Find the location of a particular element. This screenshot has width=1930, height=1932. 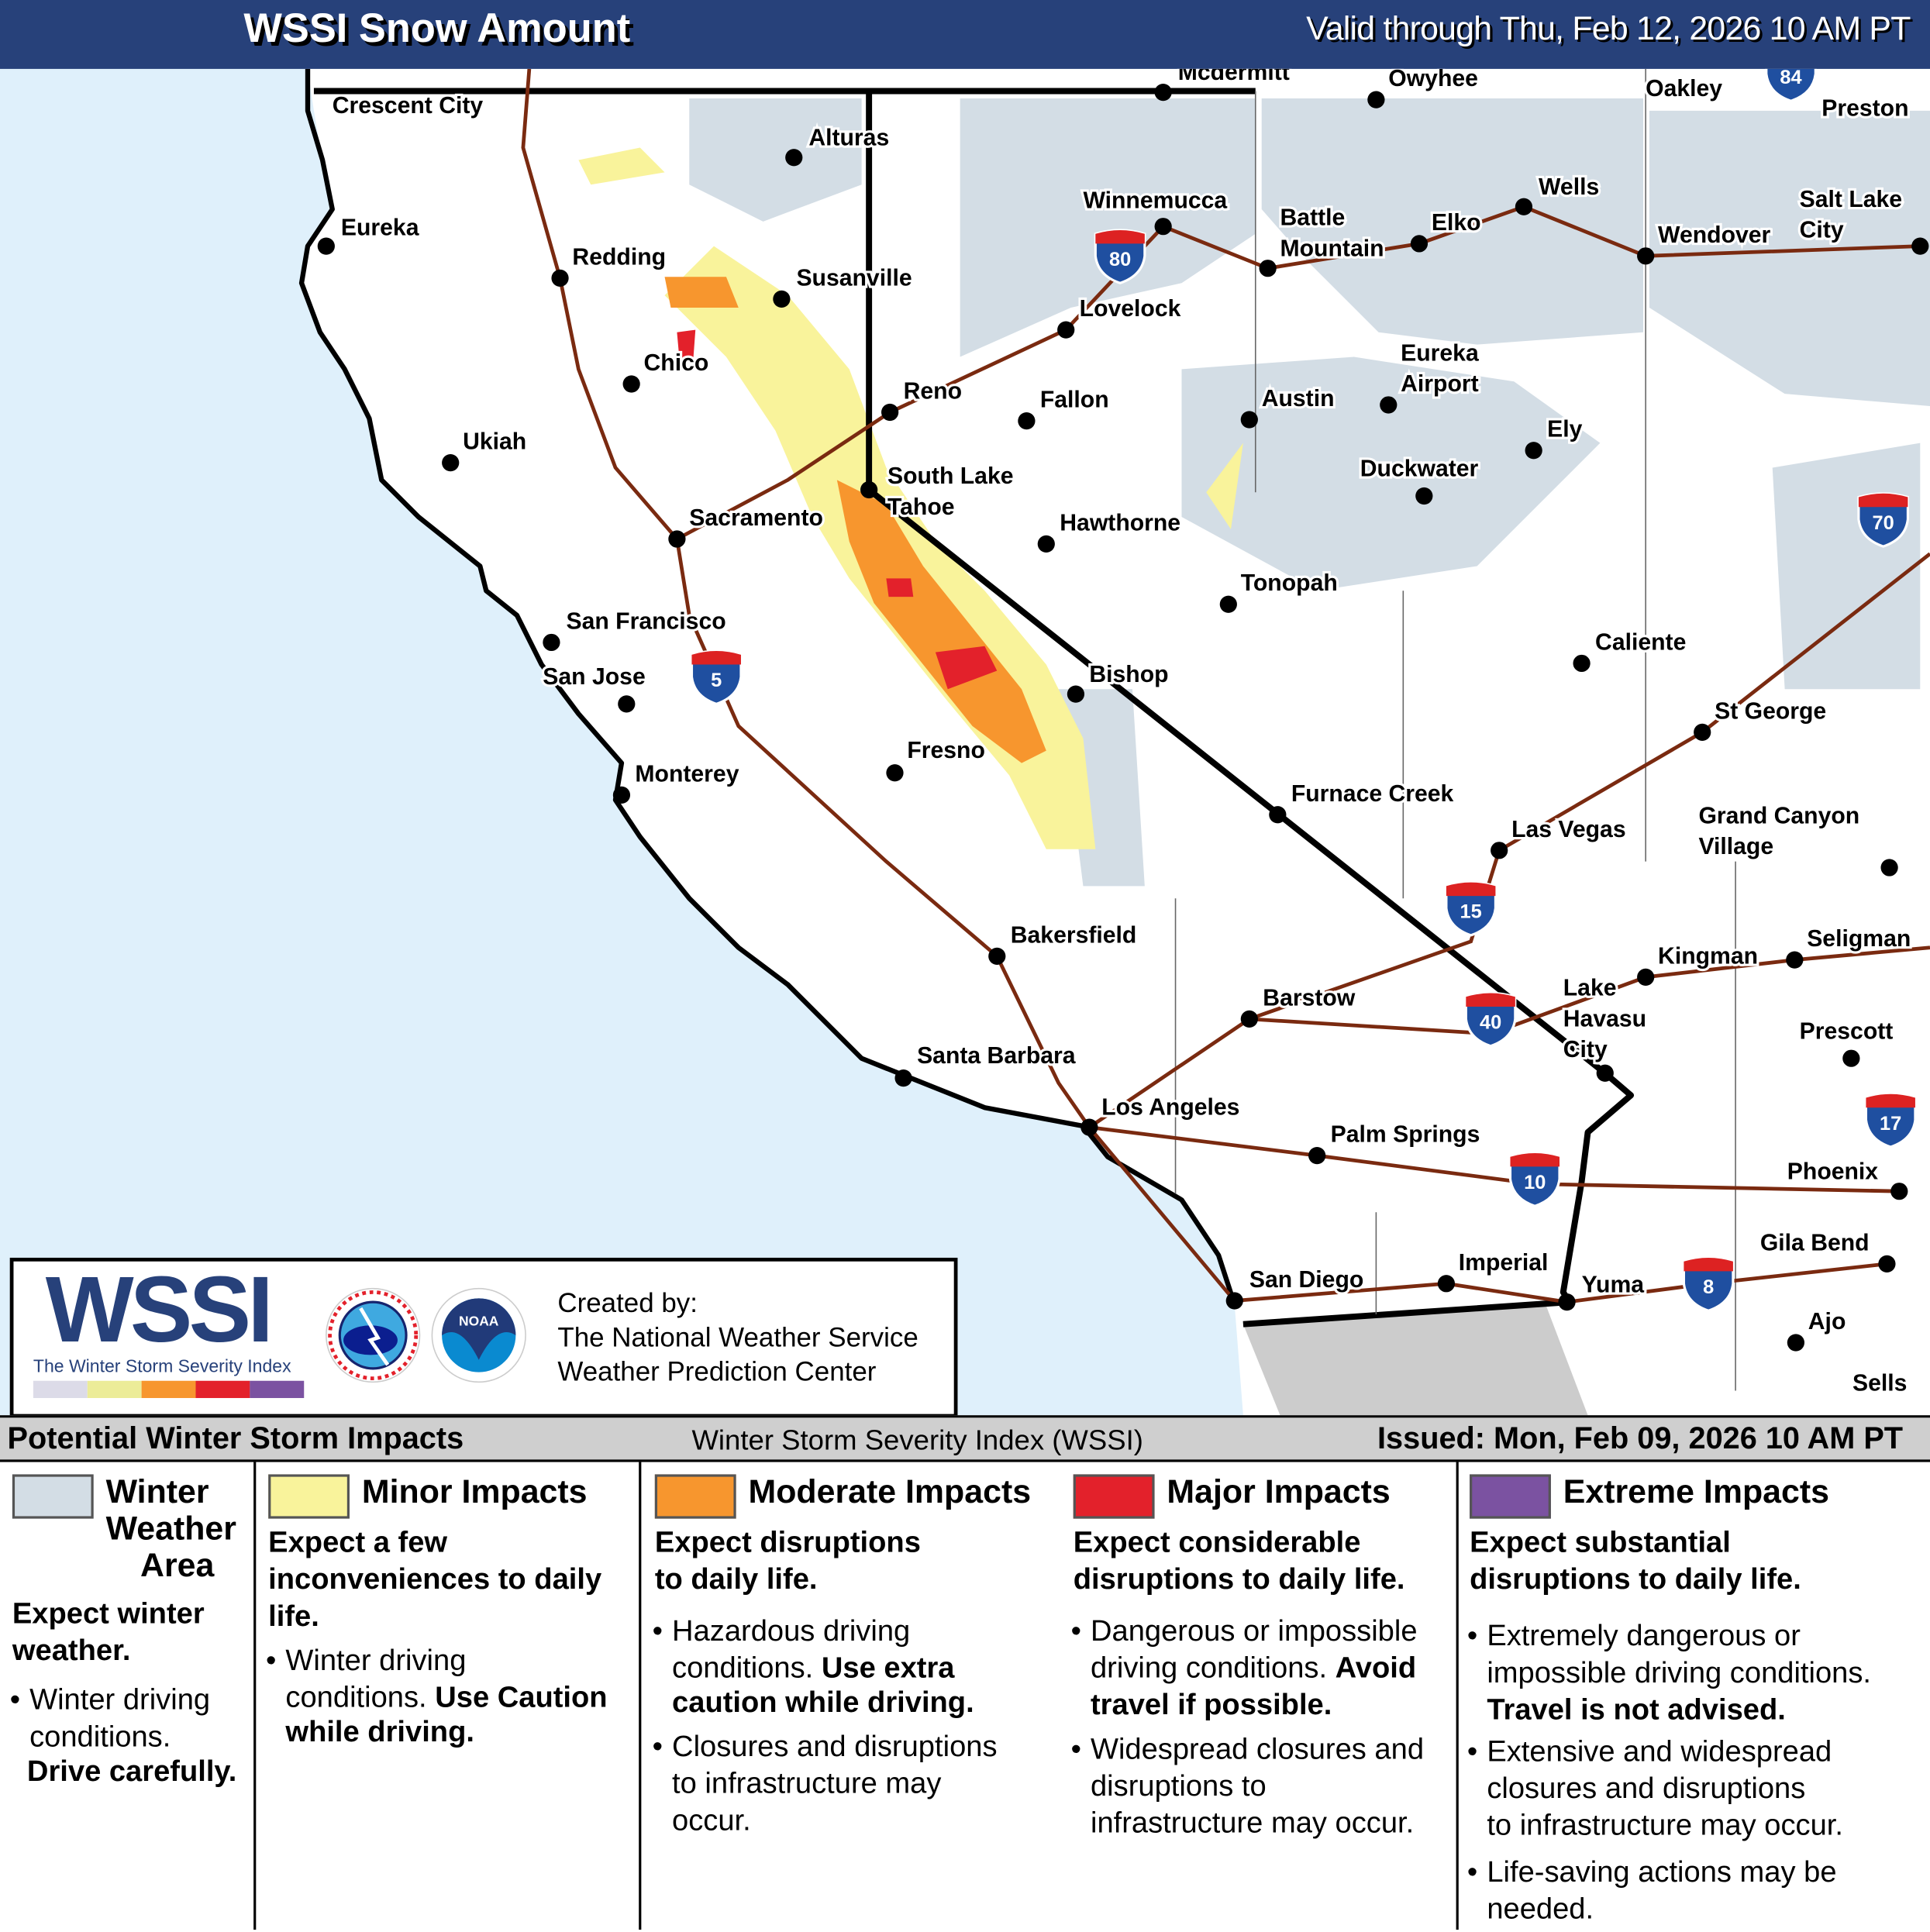

city-label: Battle Mountain is located at coordinates (1332, 233).